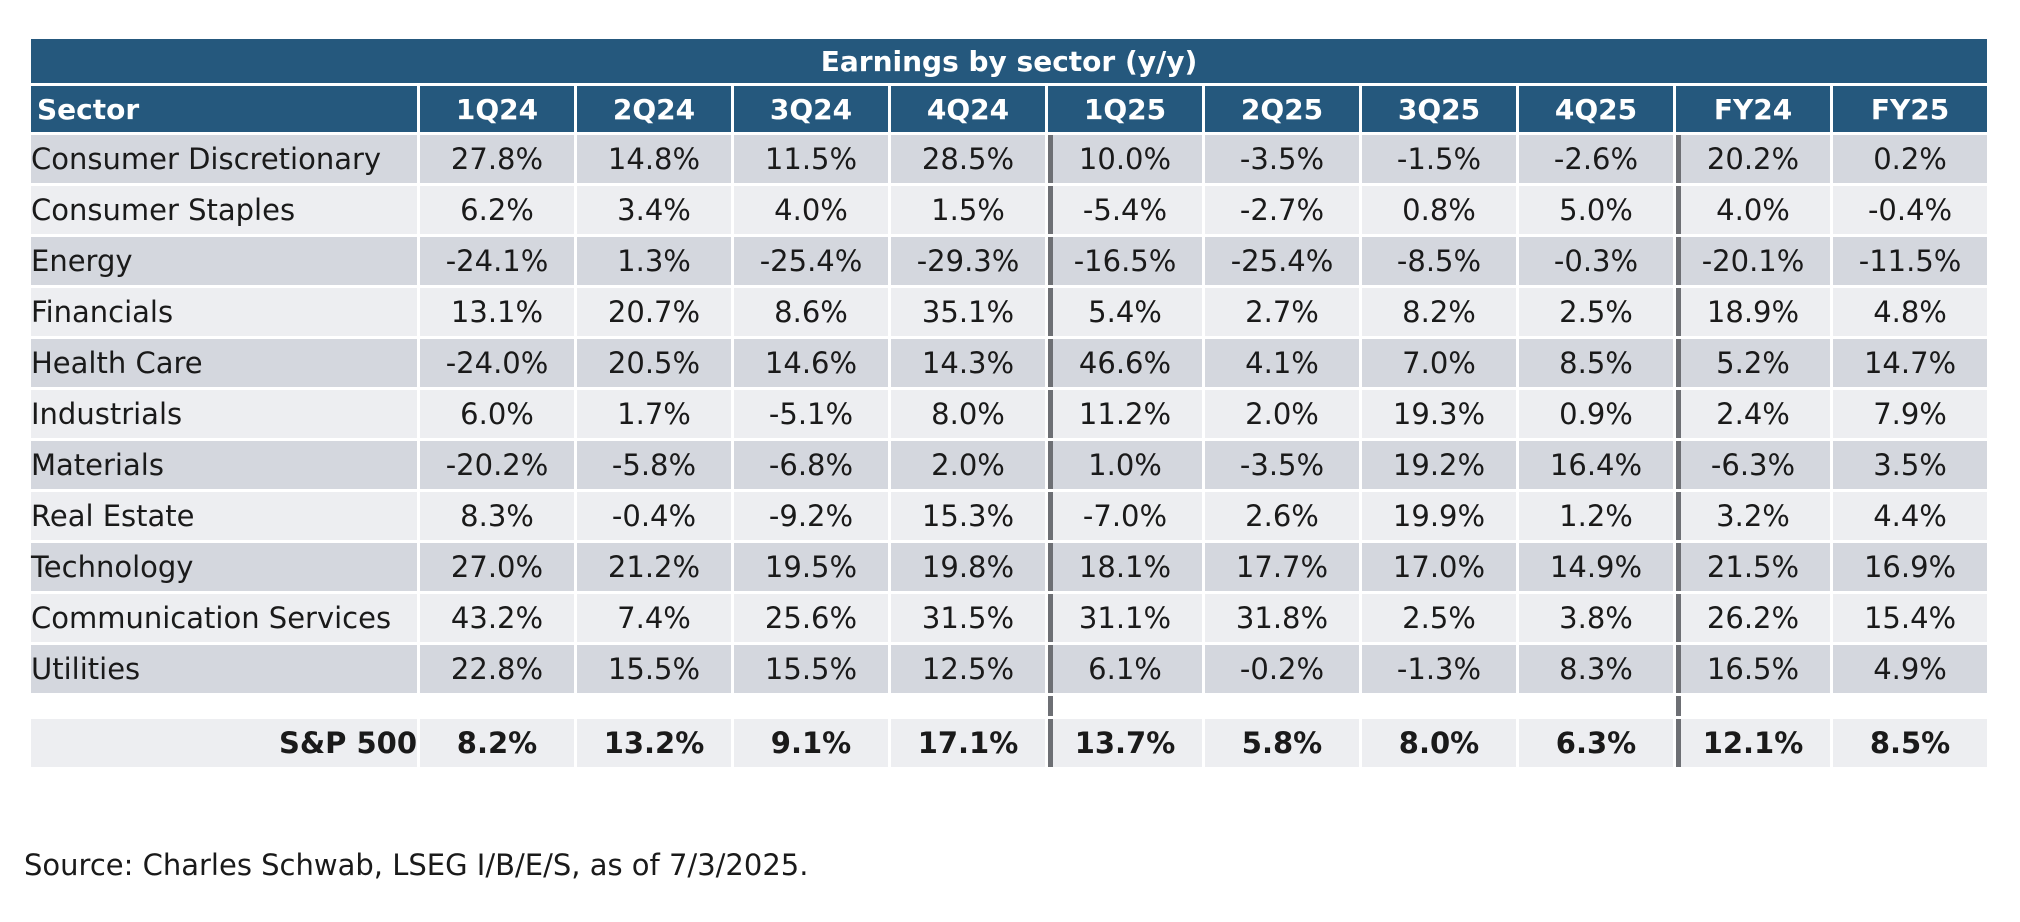 This screenshot has width=2020, height=922. Describe the element at coordinates (1282, 669) in the screenshot. I see `value-cell: -0.2%` at that location.